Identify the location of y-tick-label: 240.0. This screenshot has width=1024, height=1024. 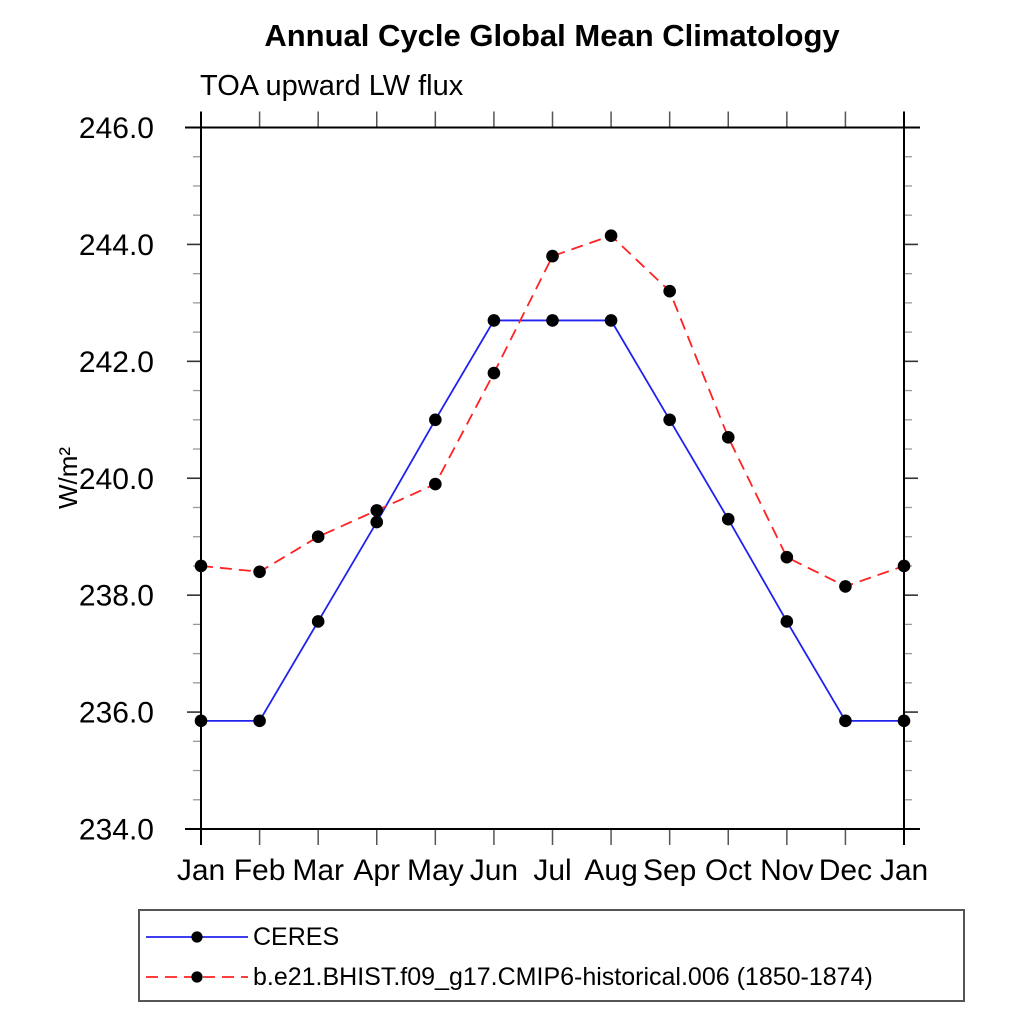
(116, 479).